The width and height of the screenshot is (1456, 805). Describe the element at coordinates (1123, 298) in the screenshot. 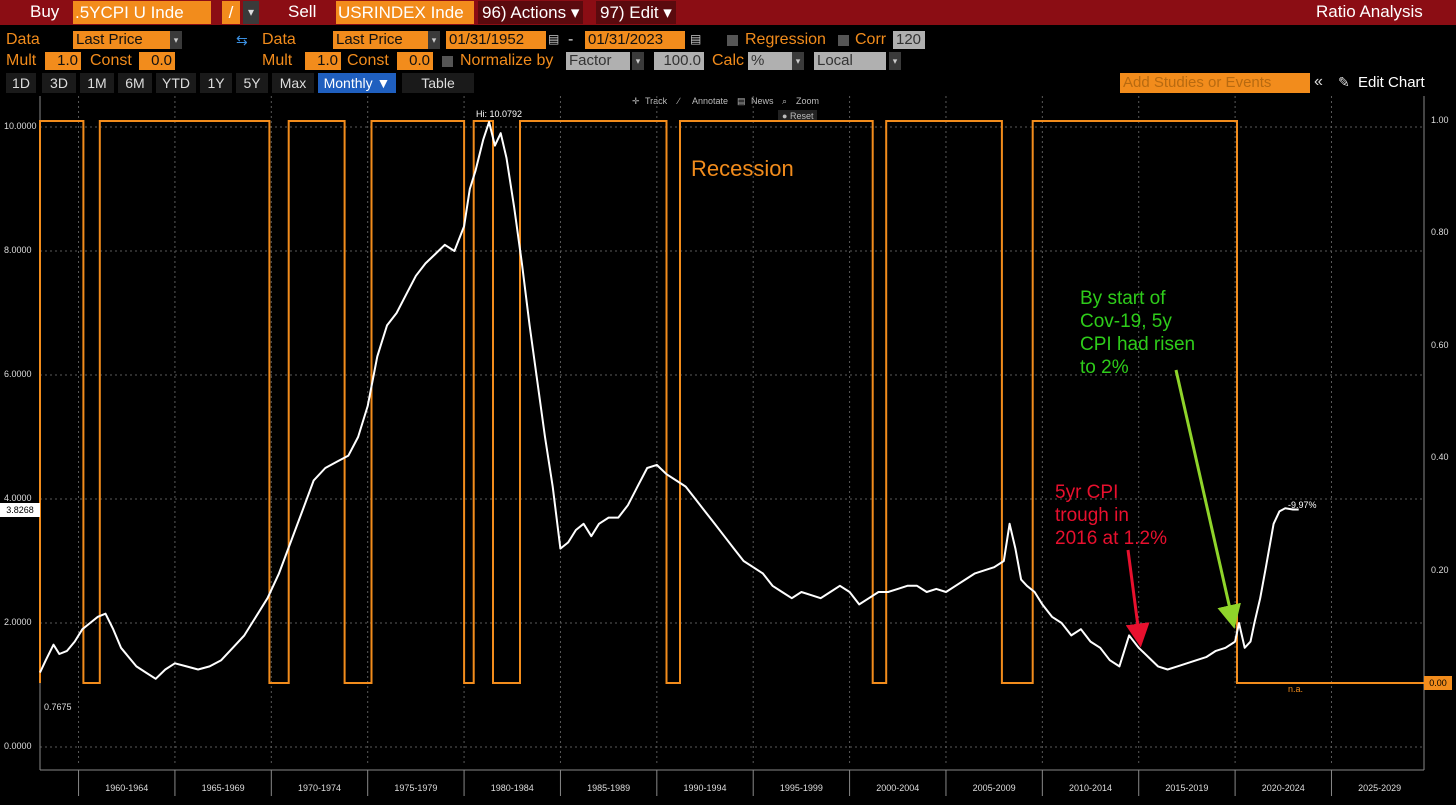

I see `green-annotation-line: By start of` at that location.